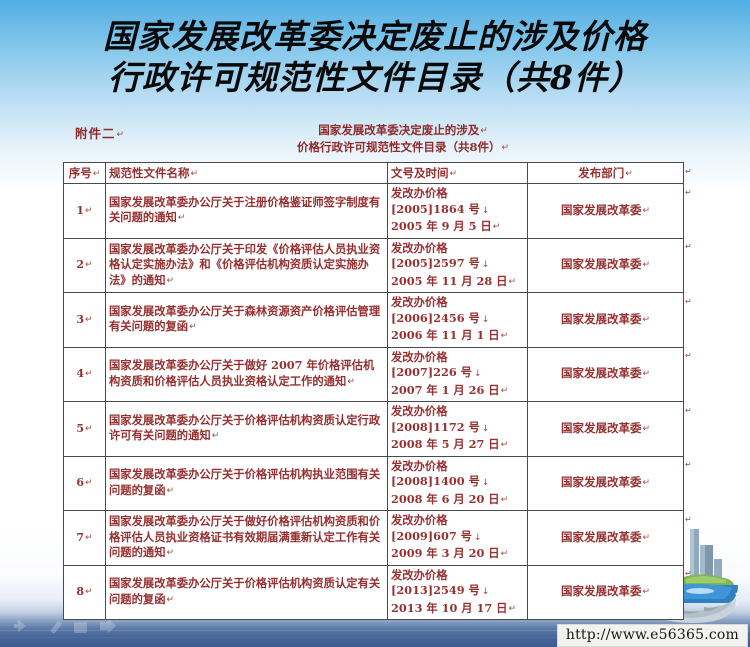  I want to click on cell-no: 6↵, so click(84, 483).